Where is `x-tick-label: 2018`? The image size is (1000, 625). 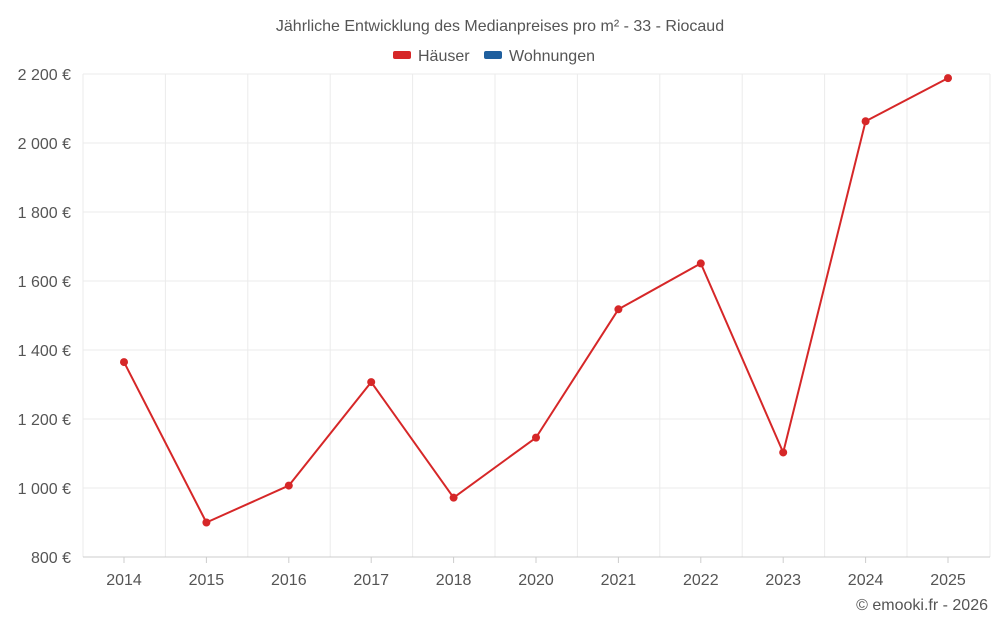 x-tick-label: 2018 is located at coordinates (454, 580).